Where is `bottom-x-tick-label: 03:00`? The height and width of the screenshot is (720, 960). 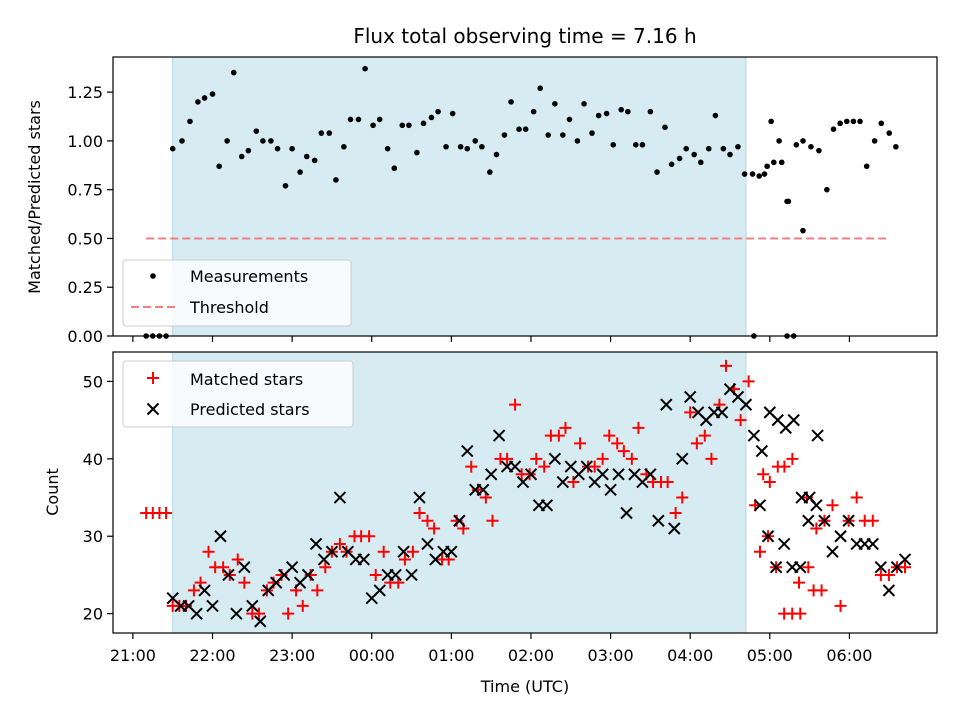 bottom-x-tick-label: 03:00 is located at coordinates (611, 655).